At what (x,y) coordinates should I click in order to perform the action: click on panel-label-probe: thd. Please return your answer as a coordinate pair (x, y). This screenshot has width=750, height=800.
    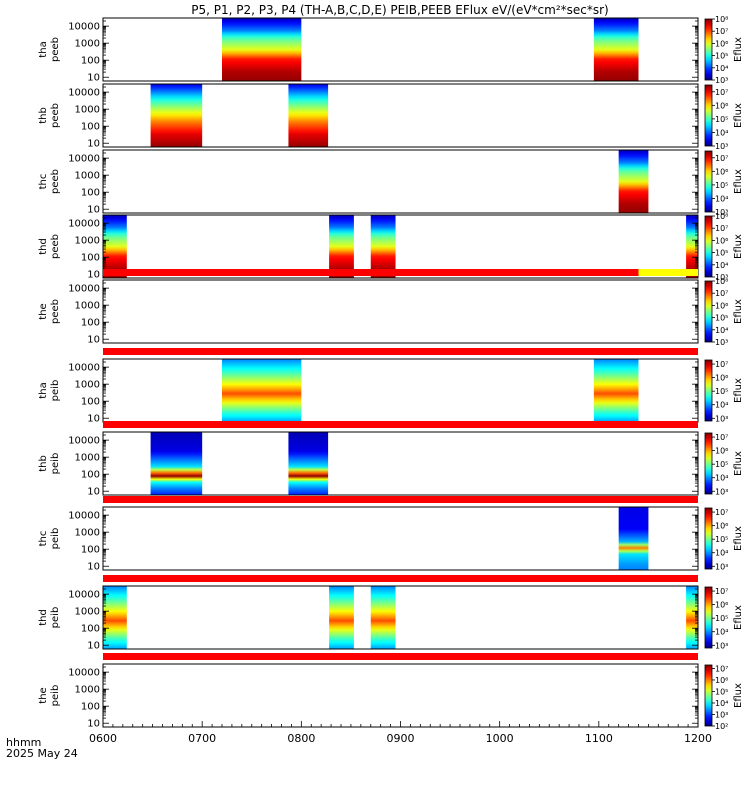
    Looking at the image, I should click on (43, 246).